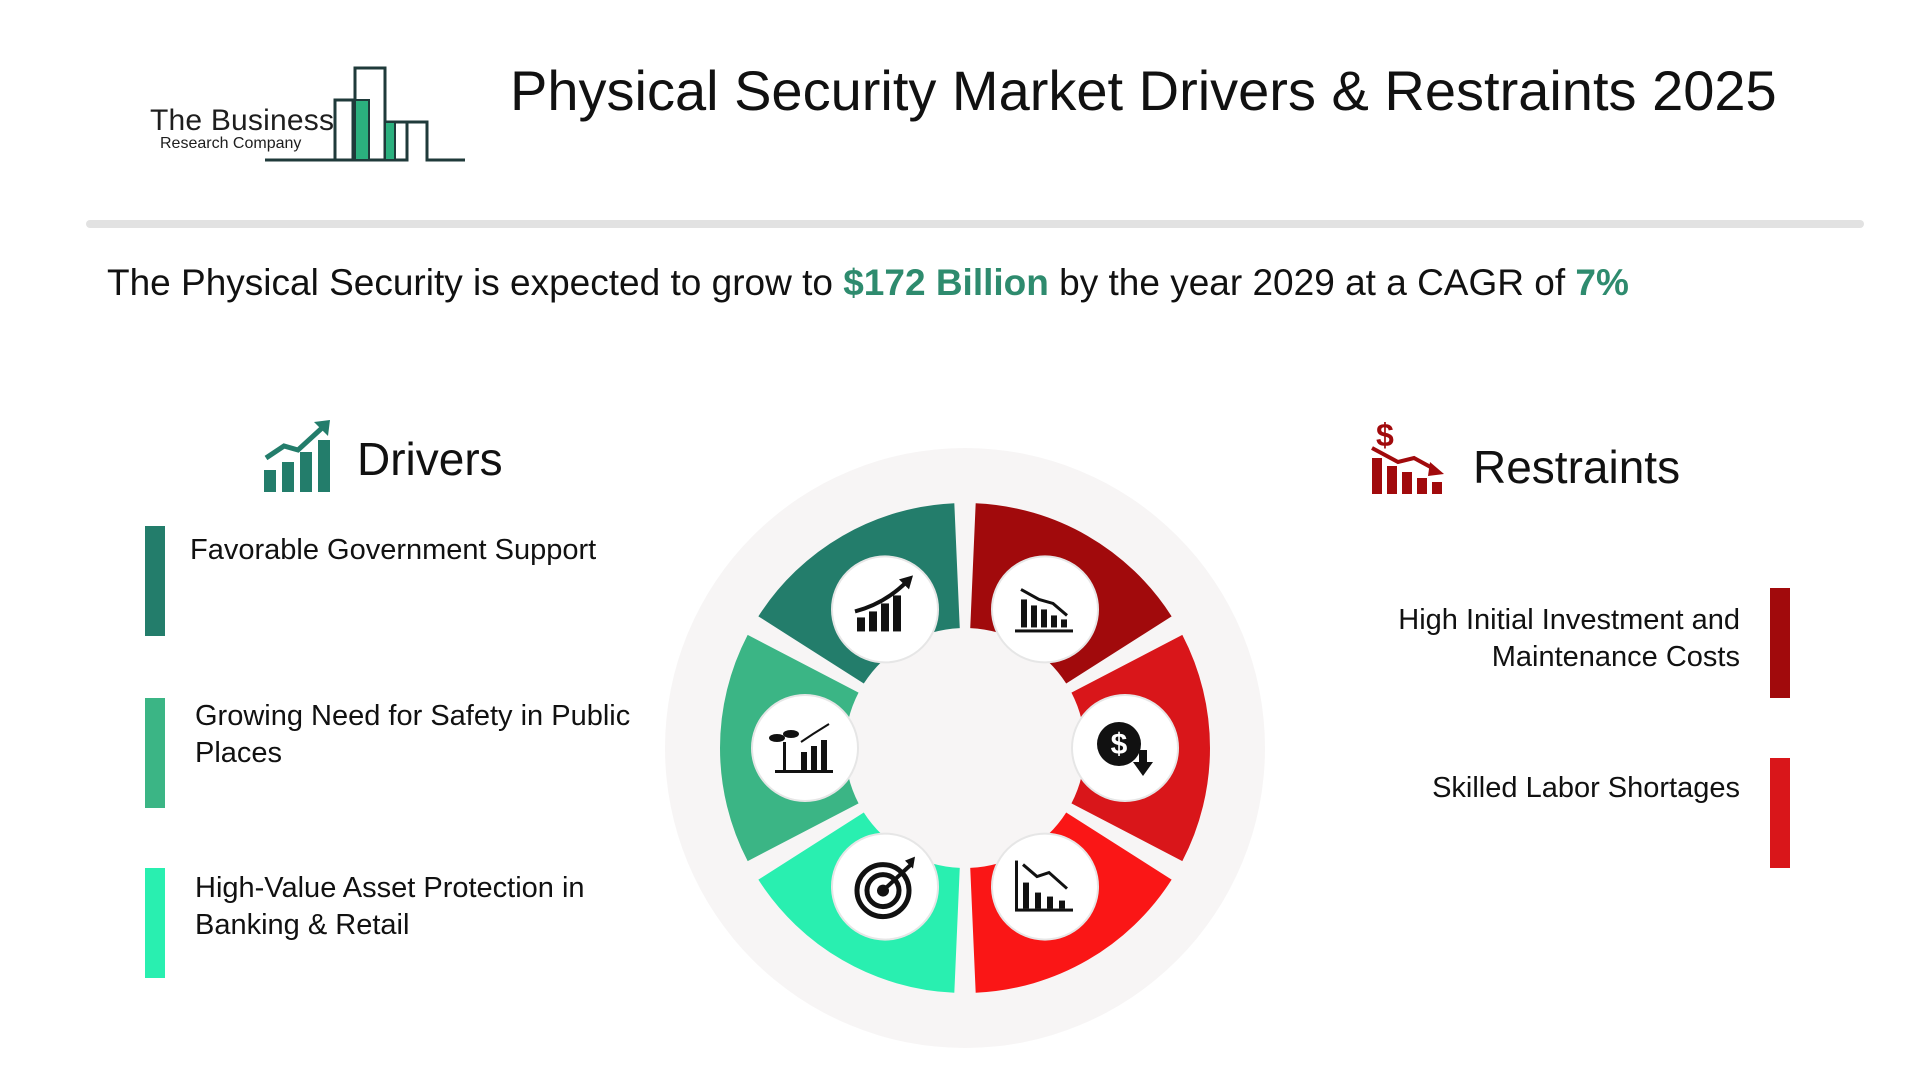 This screenshot has width=1920, height=1080. What do you see at coordinates (430, 459) in the screenshot?
I see `drivers-title: Drivers` at bounding box center [430, 459].